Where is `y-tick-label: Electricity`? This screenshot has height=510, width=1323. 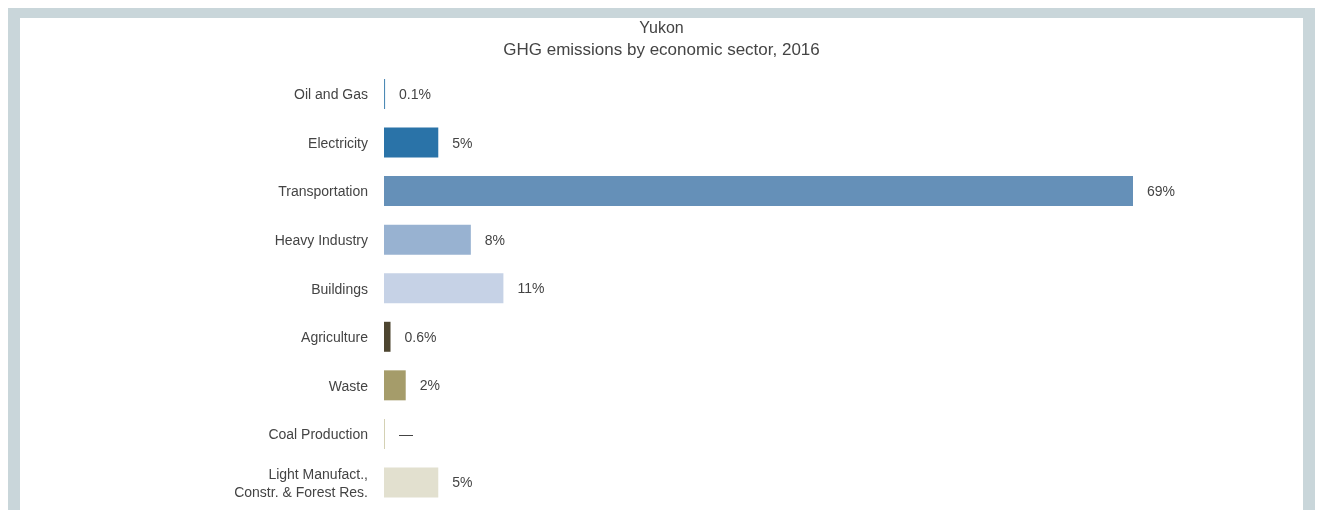
y-tick-label: Electricity is located at coordinates (338, 142).